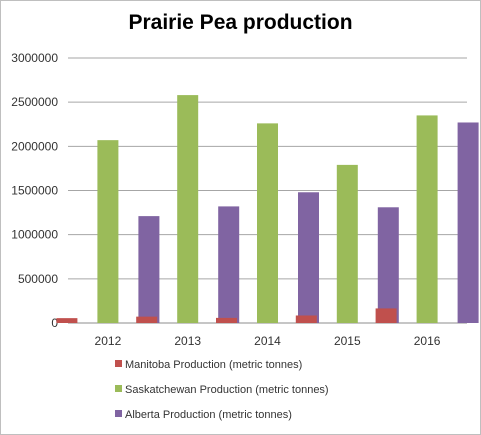 Image resolution: width=481 pixels, height=435 pixels. I want to click on y-tick-label: 1000000, so click(34, 235).